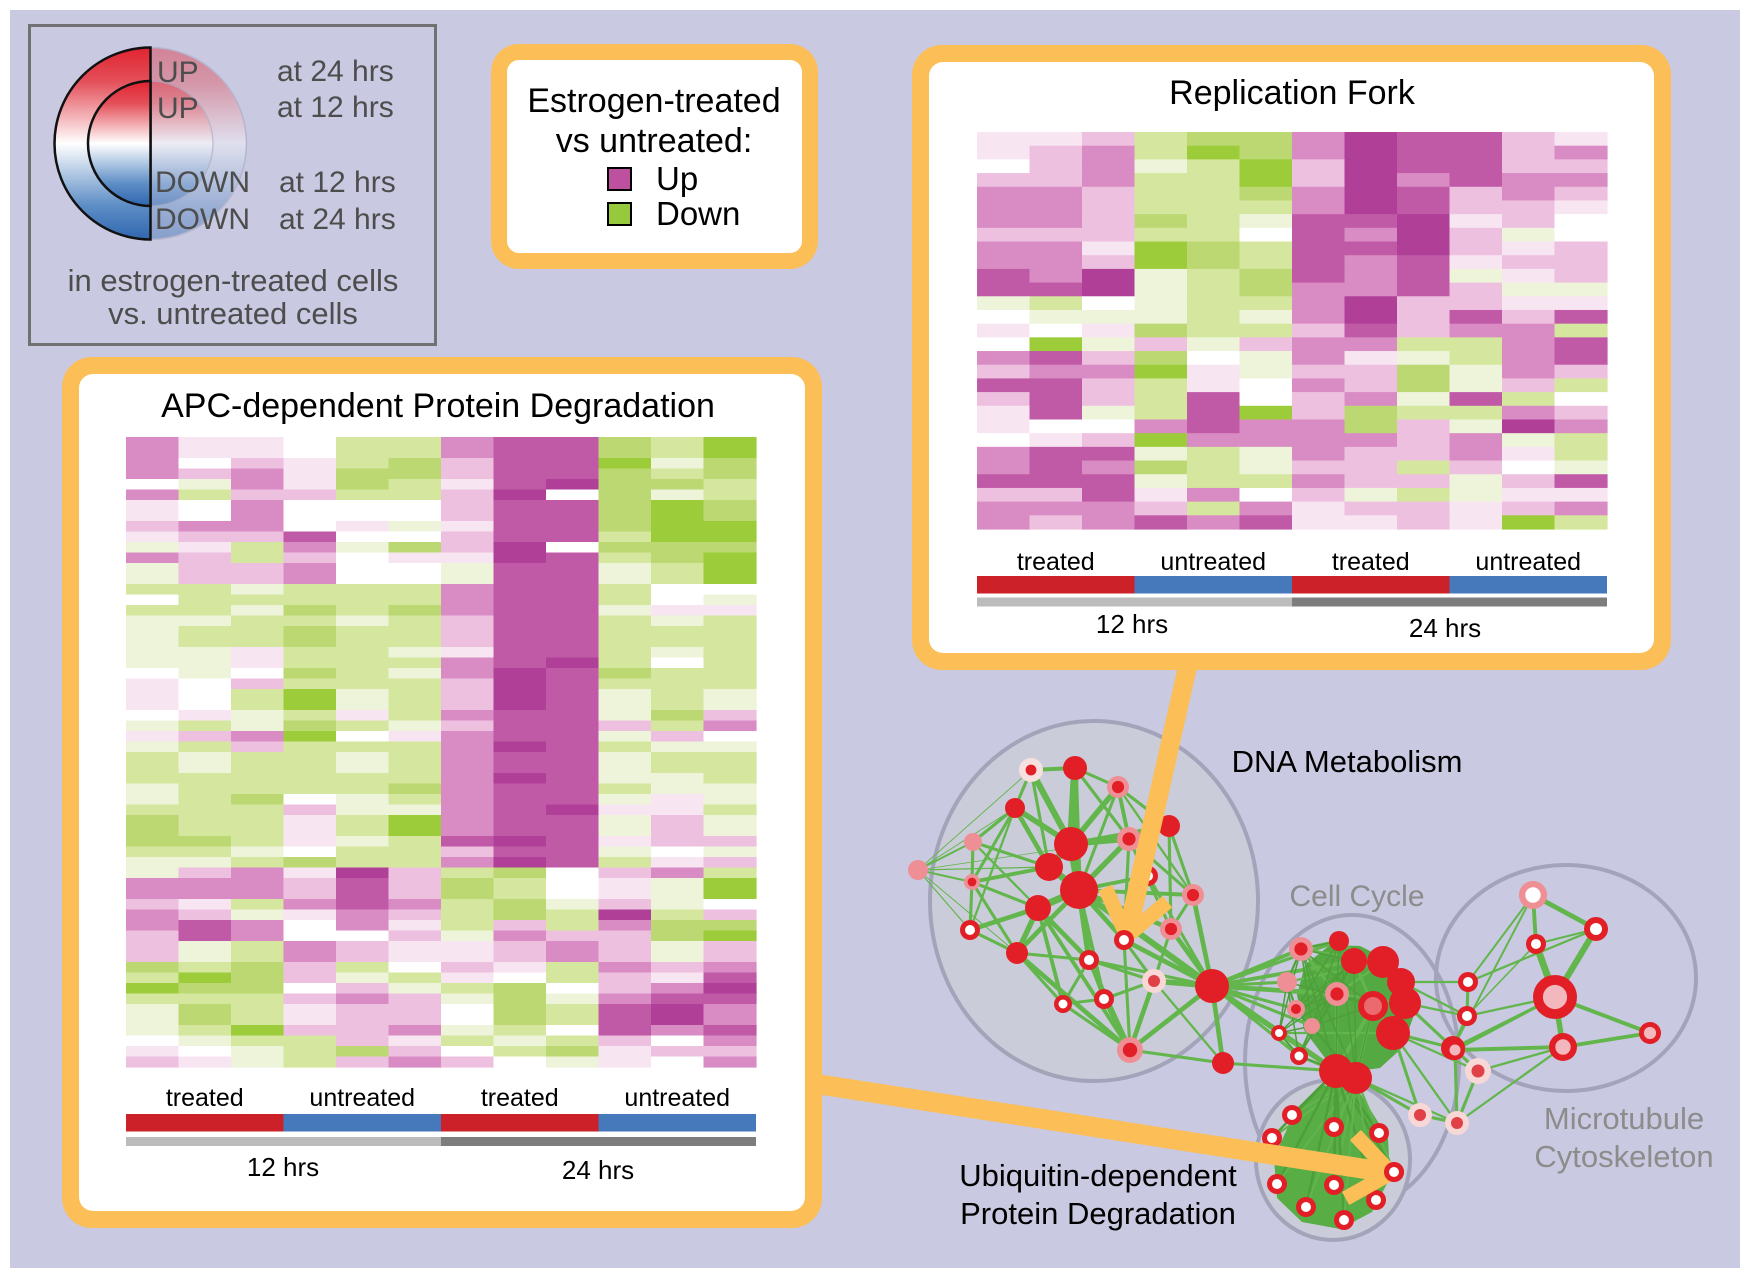 Image resolution: width=1750 pixels, height=1279 pixels. Describe the element at coordinates (654, 141) in the screenshot. I see `svg-text: vs untreated:` at that location.